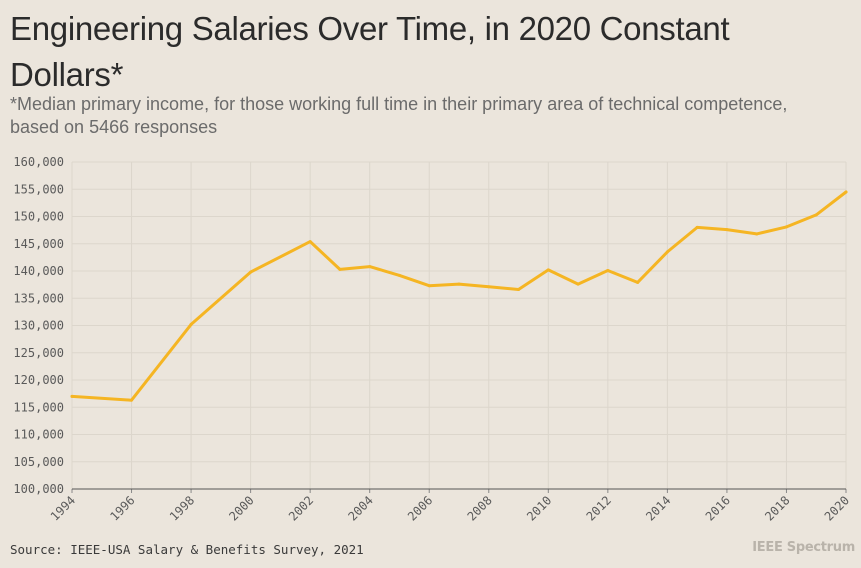  Describe the element at coordinates (539, 508) in the screenshot. I see `x-tick-label: 2010` at that location.